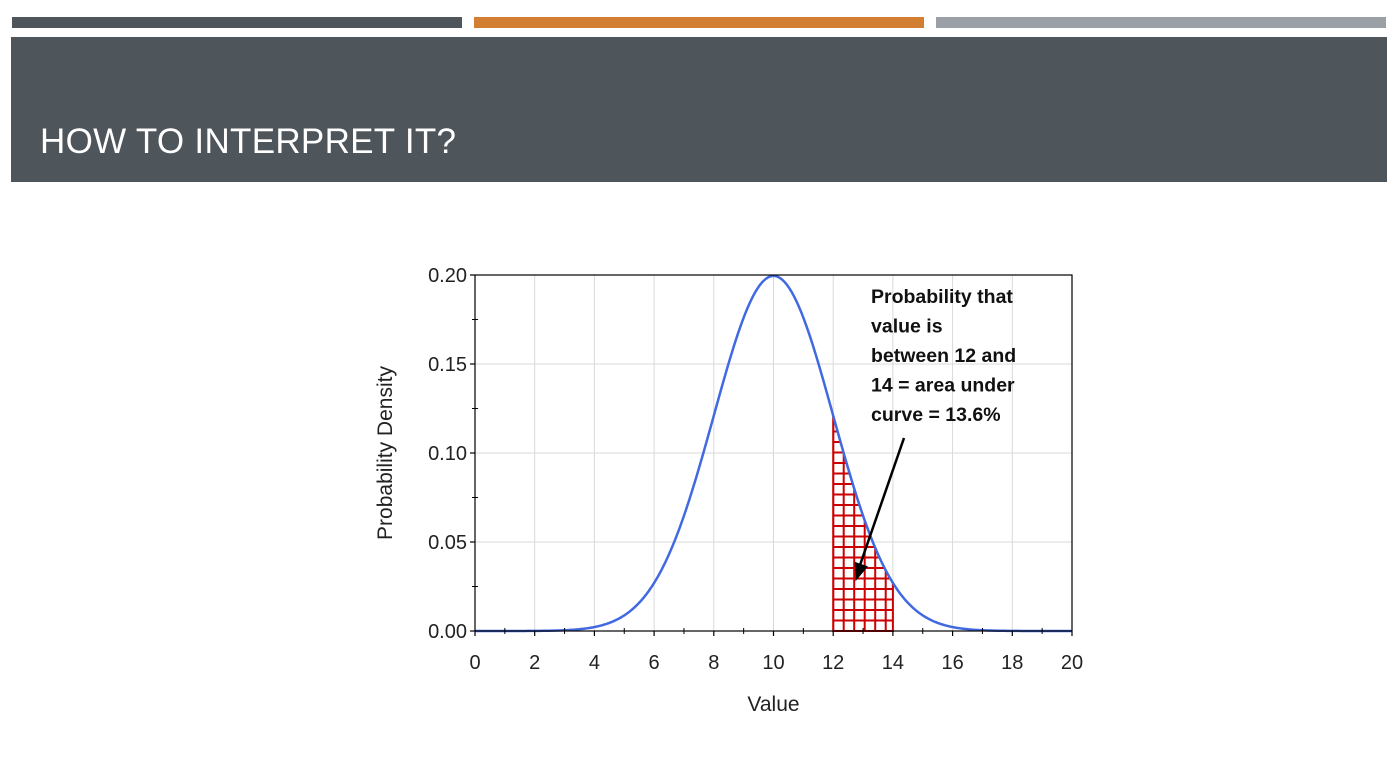 Image resolution: width=1398 pixels, height=778 pixels. What do you see at coordinates (447, 632) in the screenshot?
I see `y-tick-label: 0.00` at bounding box center [447, 632].